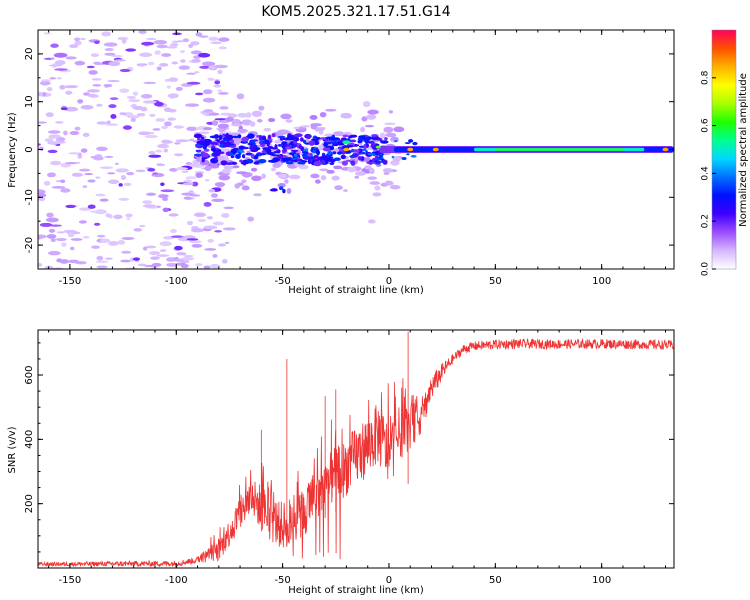  I want to click on stable-line-center, so click(559, 149).